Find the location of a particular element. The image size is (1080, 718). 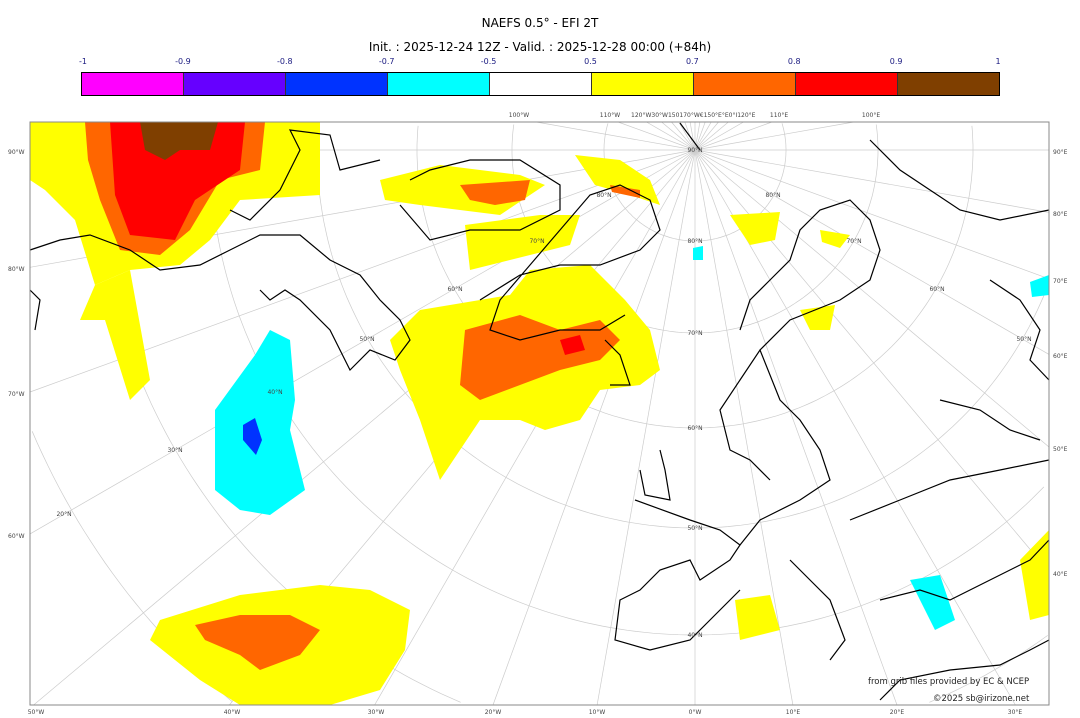

coordinate-label: 100°W is located at coordinates (519, 115).